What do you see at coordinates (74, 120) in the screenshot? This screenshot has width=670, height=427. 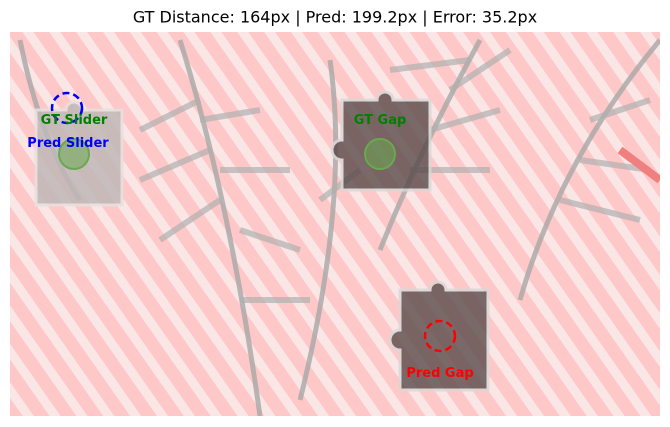 I see `gt-slider-label: GT Slider` at bounding box center [74, 120].